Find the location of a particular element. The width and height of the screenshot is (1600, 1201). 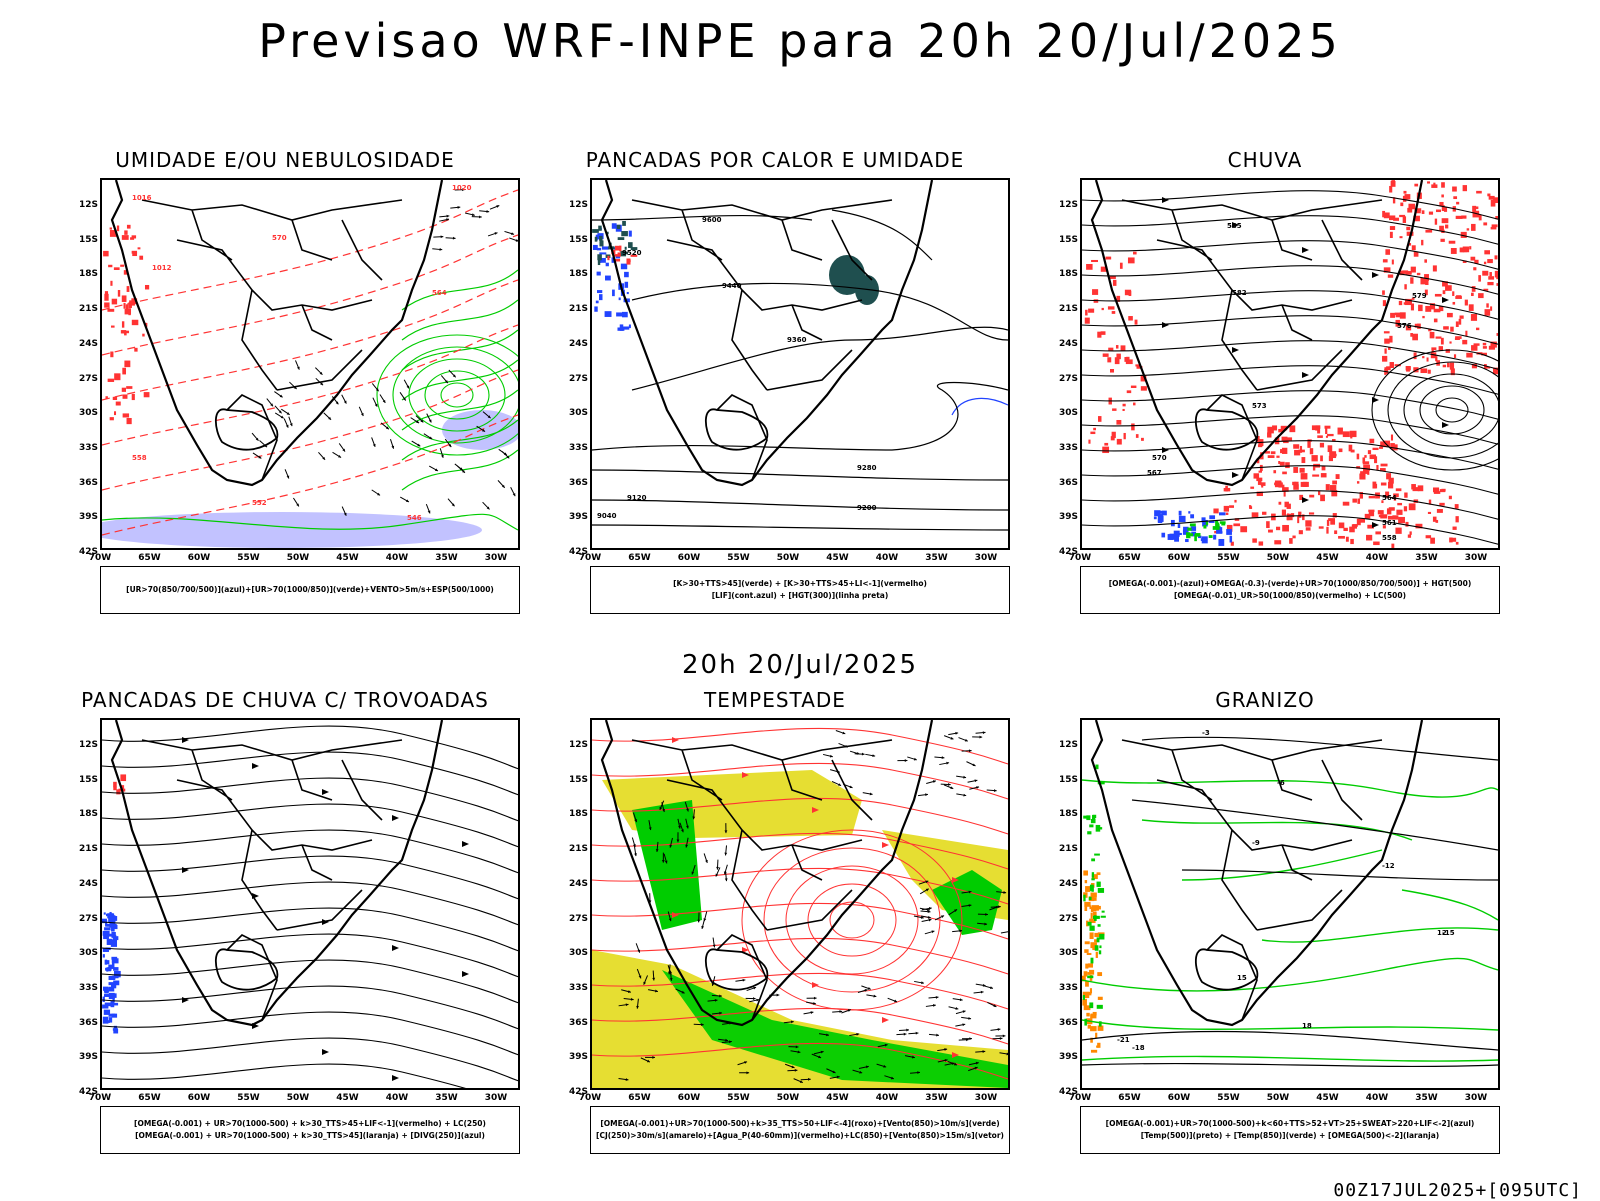

instability-area is located at coordinates (599, 257).